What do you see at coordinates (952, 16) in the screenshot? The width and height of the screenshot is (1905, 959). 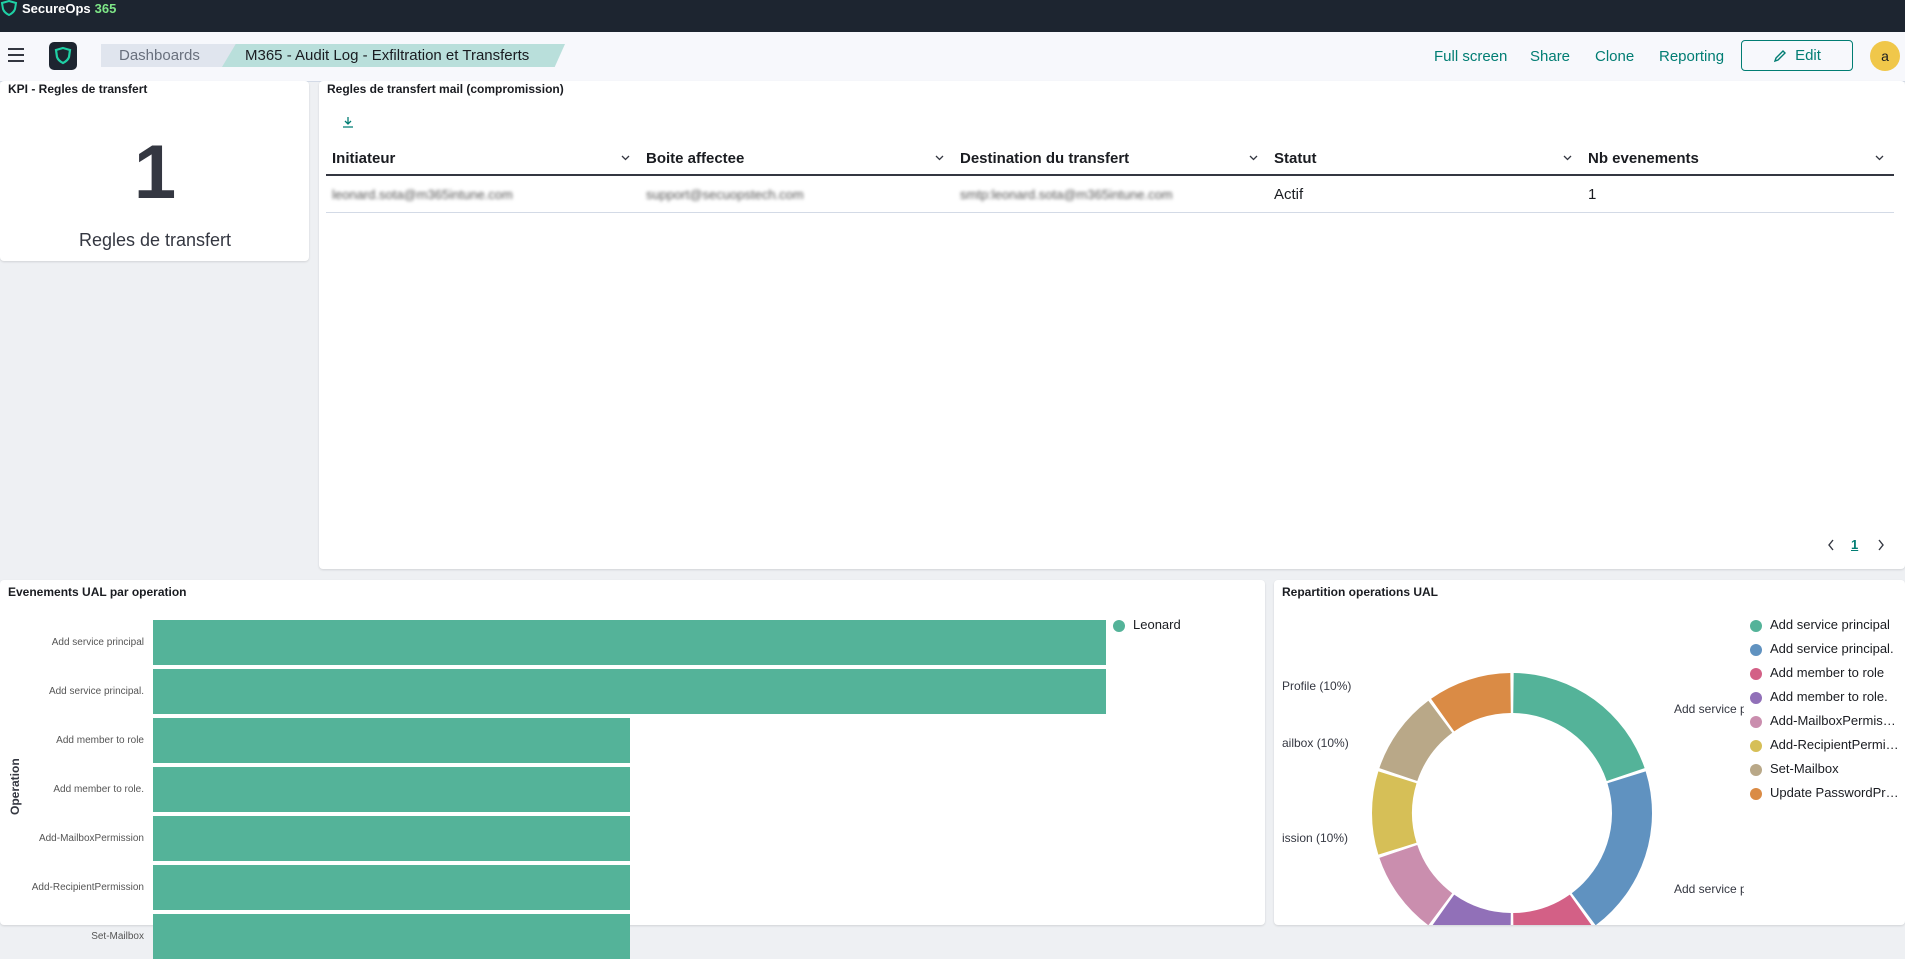 I see `top-bar: SecureOps 365` at bounding box center [952, 16].